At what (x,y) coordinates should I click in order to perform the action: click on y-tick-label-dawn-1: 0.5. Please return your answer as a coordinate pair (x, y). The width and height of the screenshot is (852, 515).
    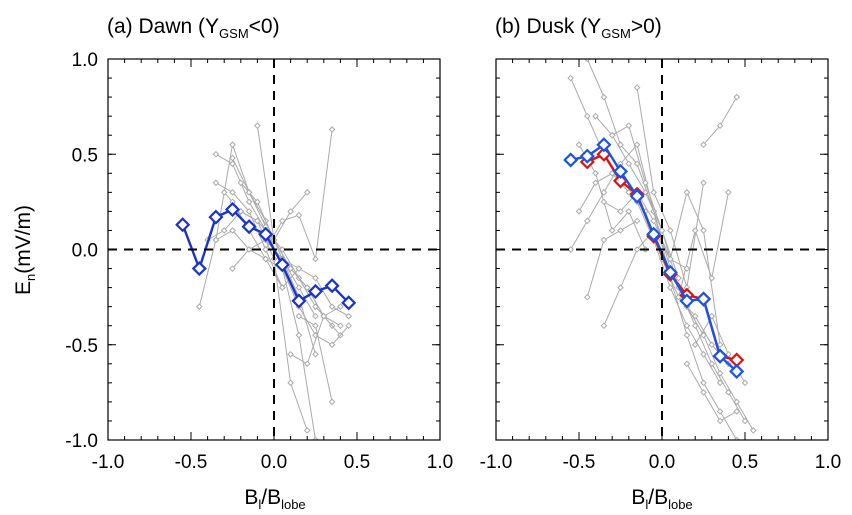
    Looking at the image, I should click on (85, 155).